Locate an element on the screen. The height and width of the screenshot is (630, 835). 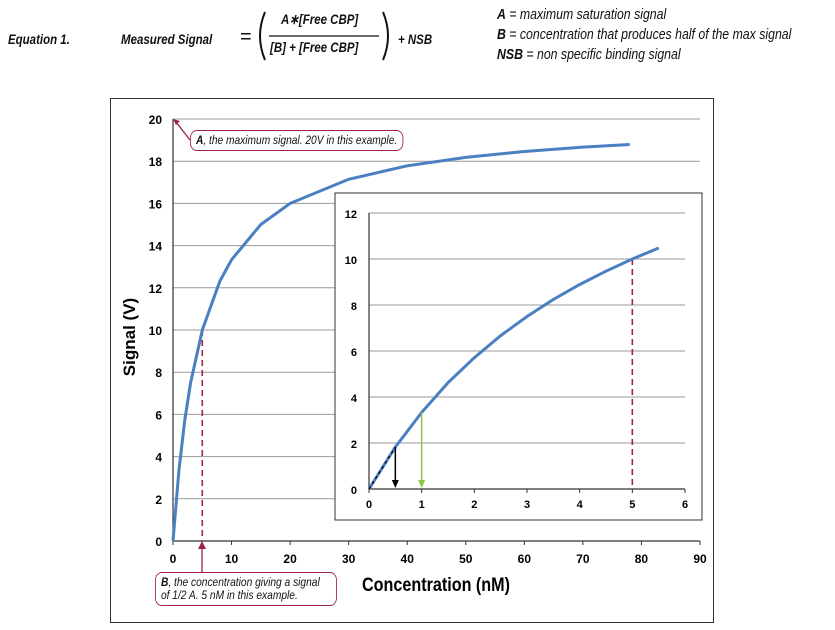
main-x-tick-label: 30 is located at coordinates (349, 559).